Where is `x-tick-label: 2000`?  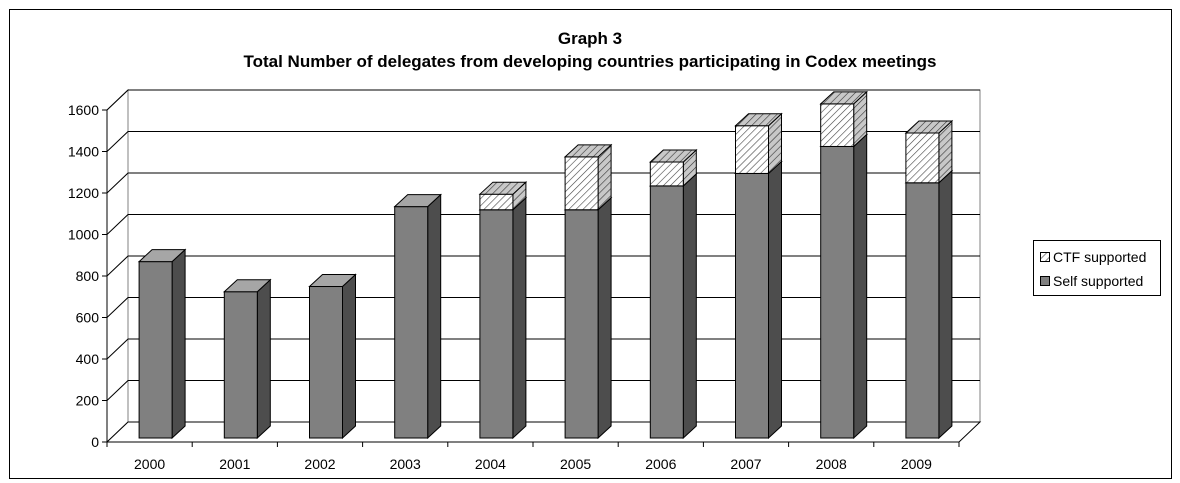 x-tick-label: 2000 is located at coordinates (149, 464).